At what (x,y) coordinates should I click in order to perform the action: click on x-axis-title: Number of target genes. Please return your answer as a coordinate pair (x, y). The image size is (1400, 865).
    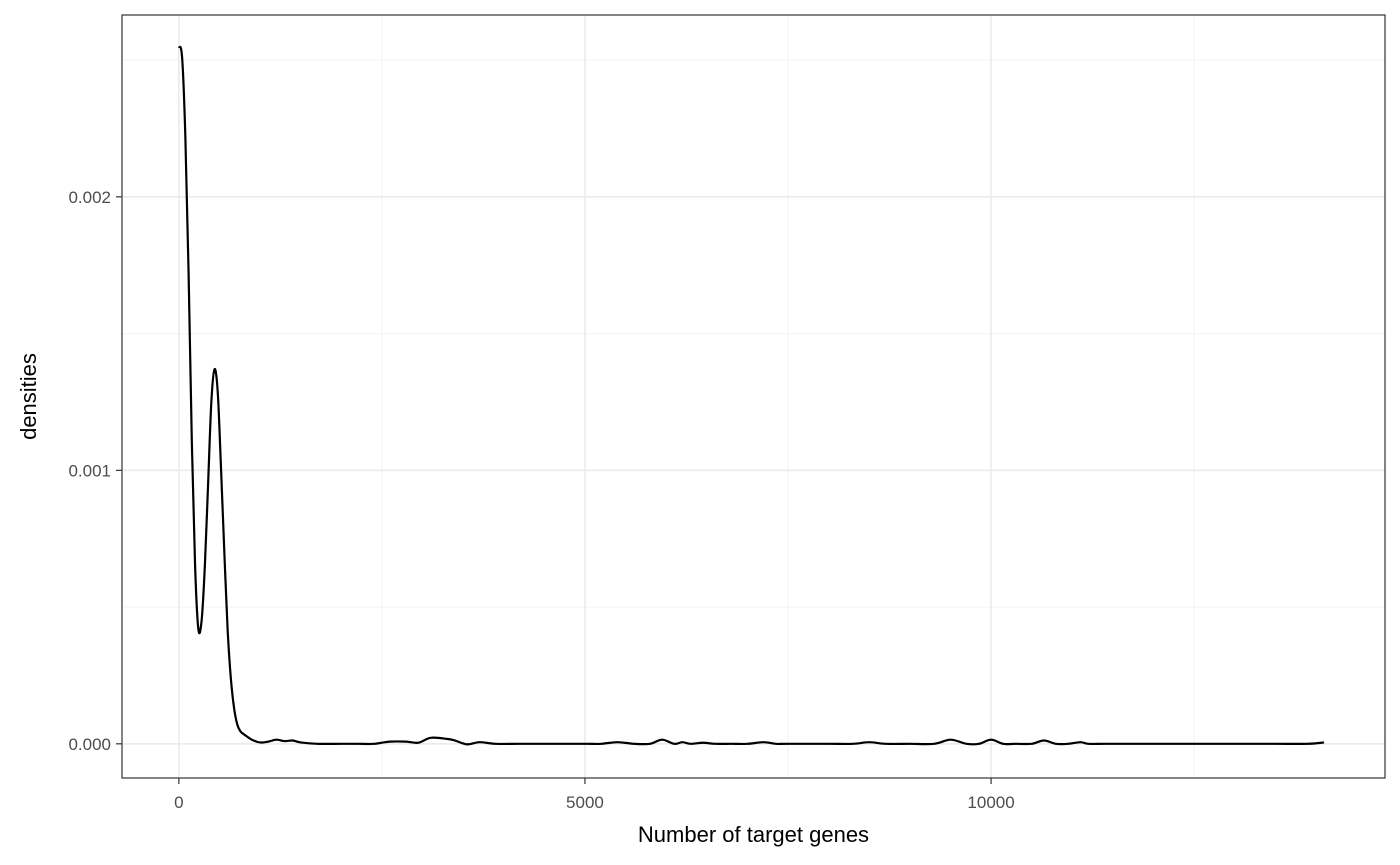
    Looking at the image, I should click on (753, 834).